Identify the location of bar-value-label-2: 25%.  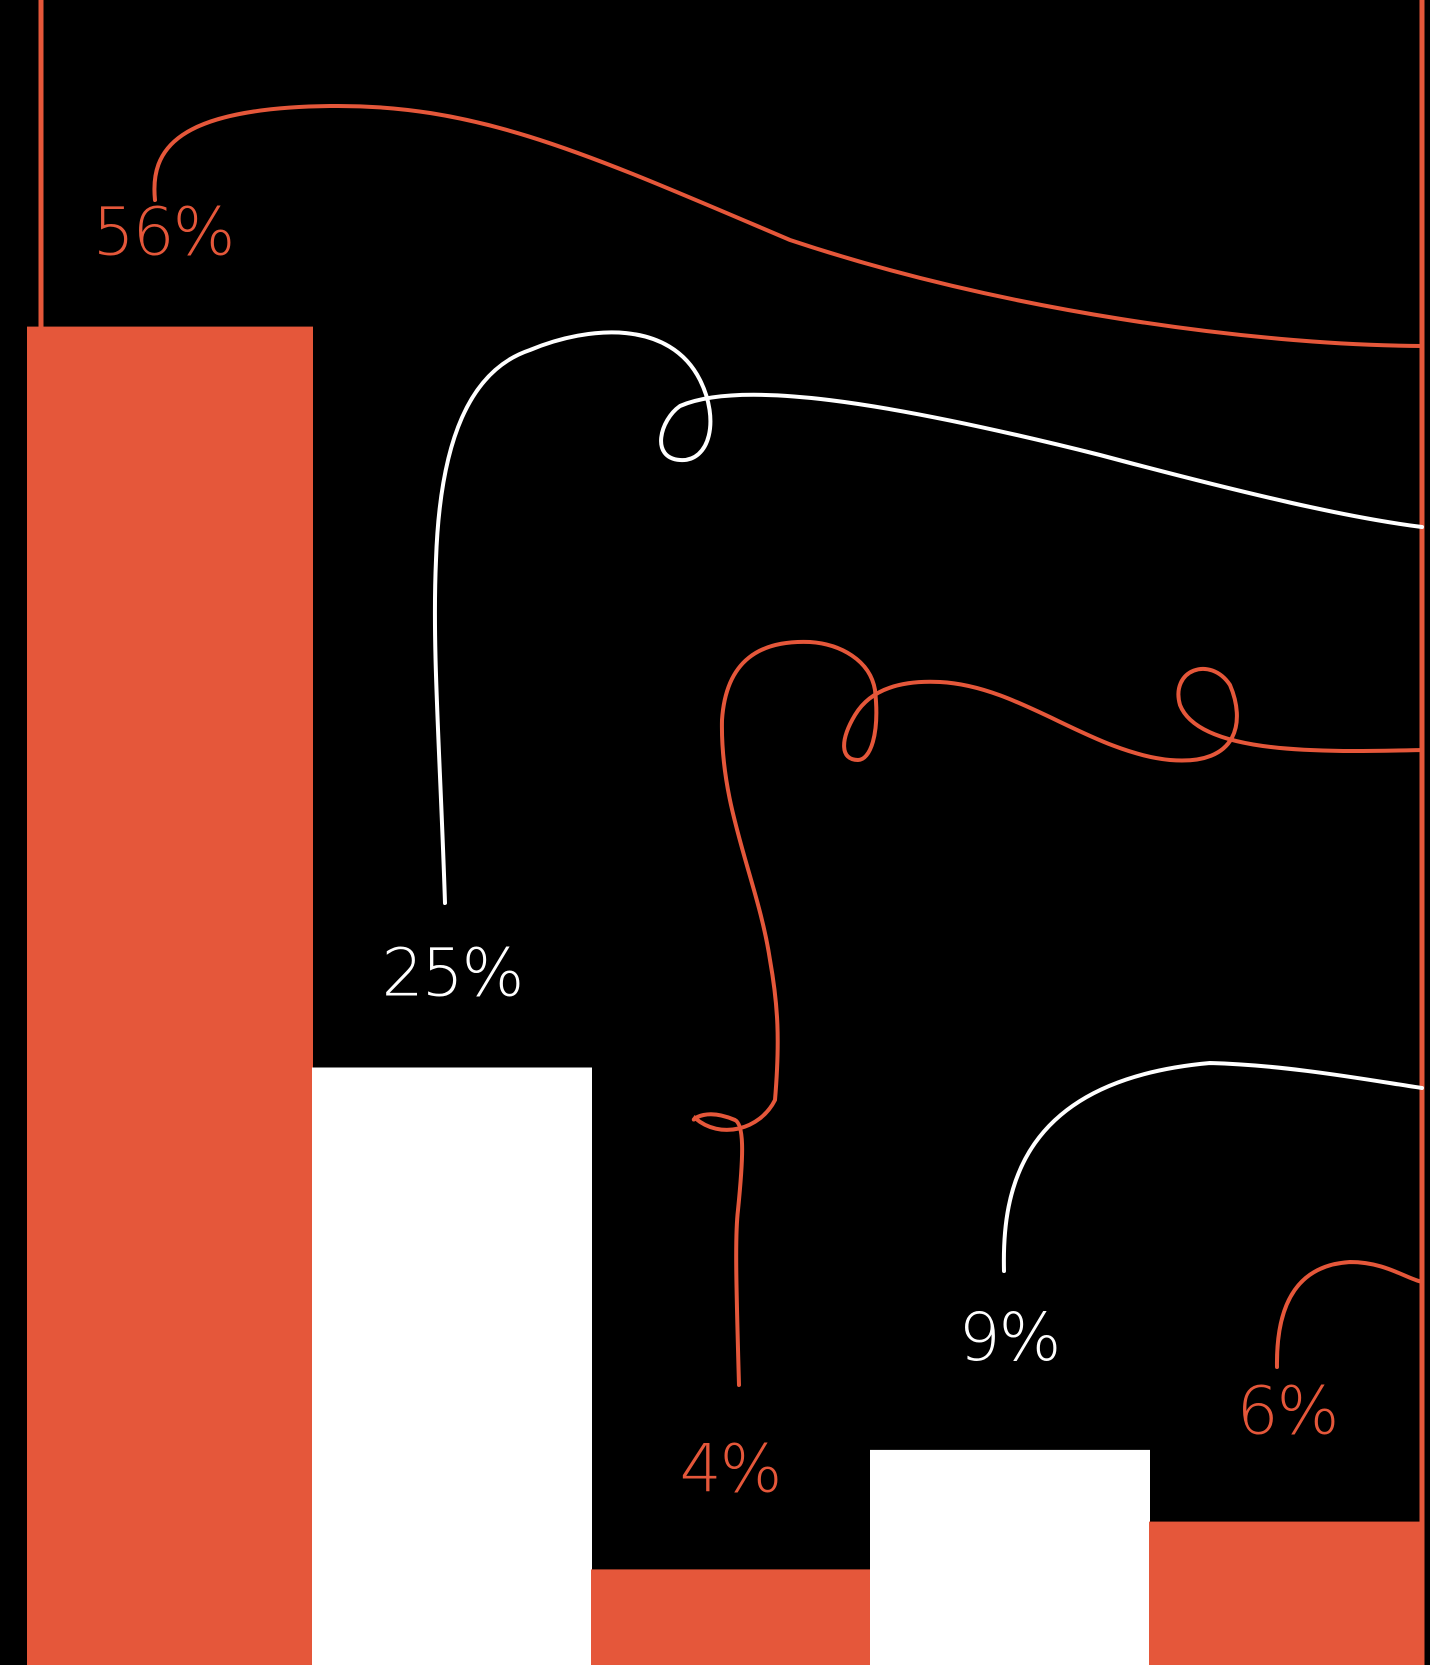
(452, 973).